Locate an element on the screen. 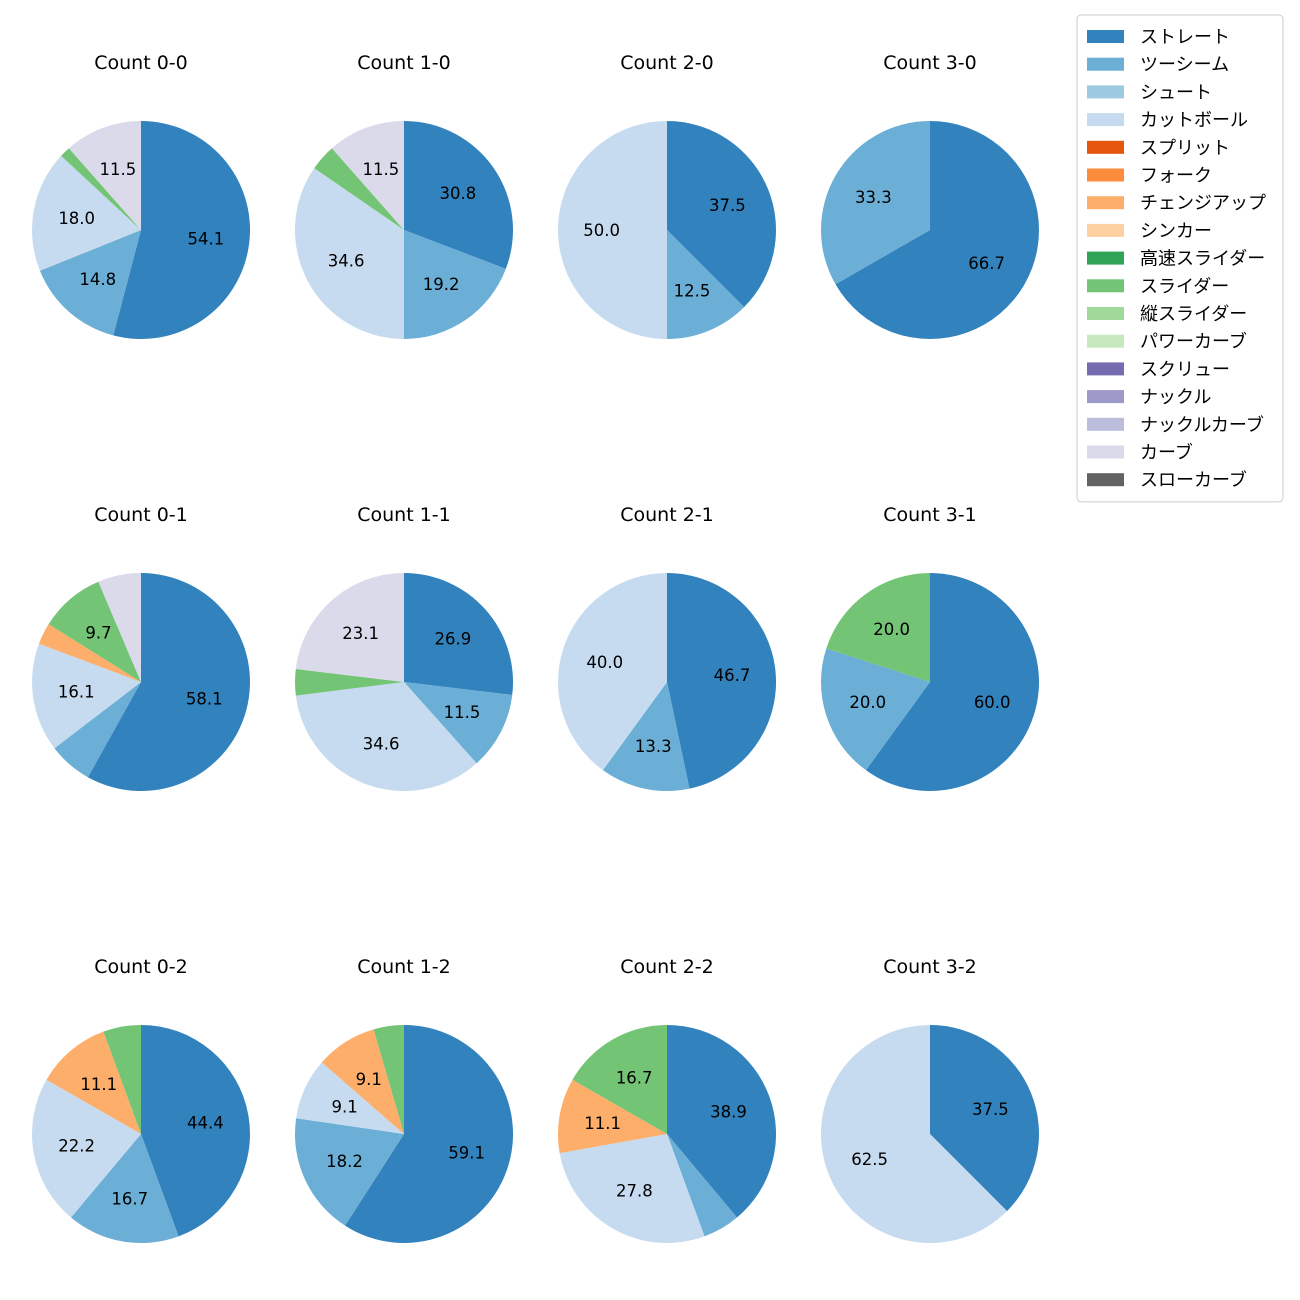 Image resolution: width=1300 pixels, height=1300 pixels. slice-label: 33.3 is located at coordinates (873, 197).